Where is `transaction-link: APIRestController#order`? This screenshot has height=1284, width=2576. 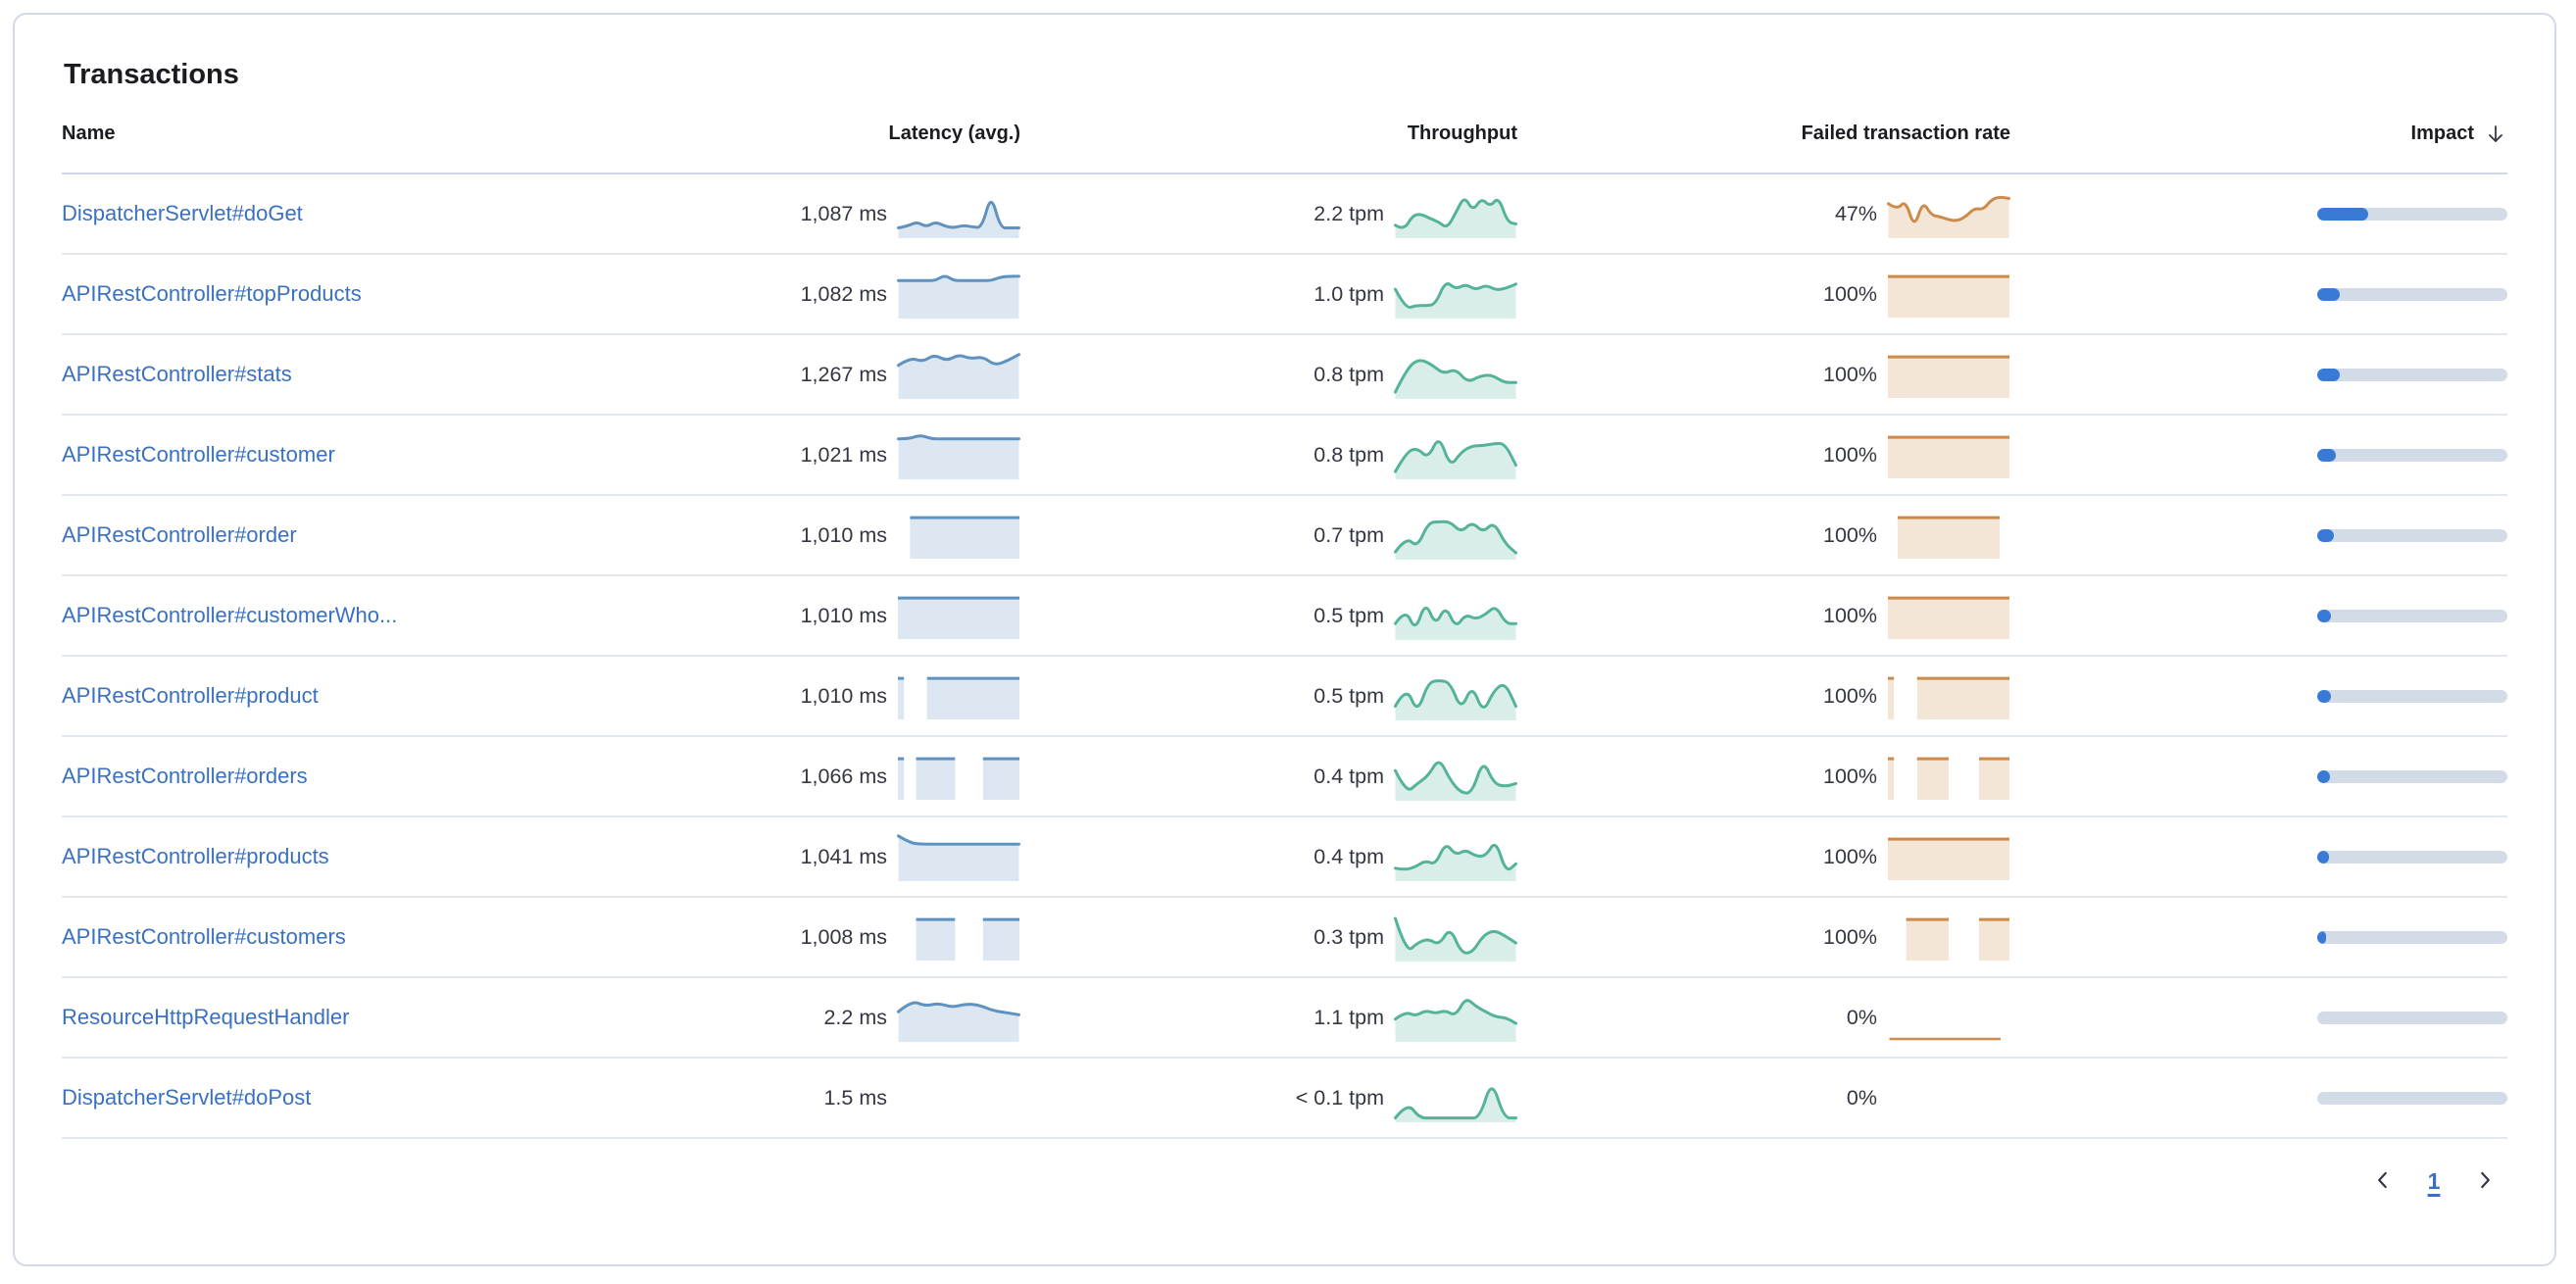 transaction-link: APIRestController#order is located at coordinates (179, 534).